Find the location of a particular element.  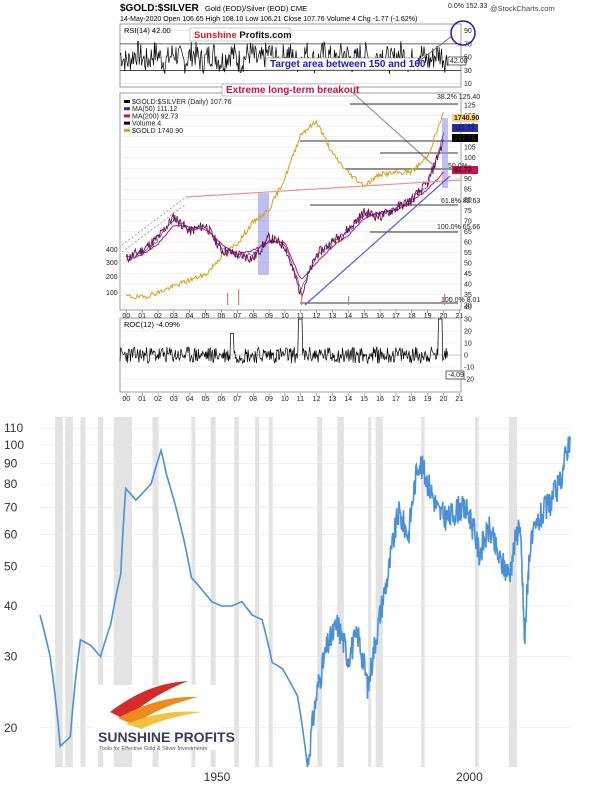

price-tick: 30 is located at coordinates (468, 306).